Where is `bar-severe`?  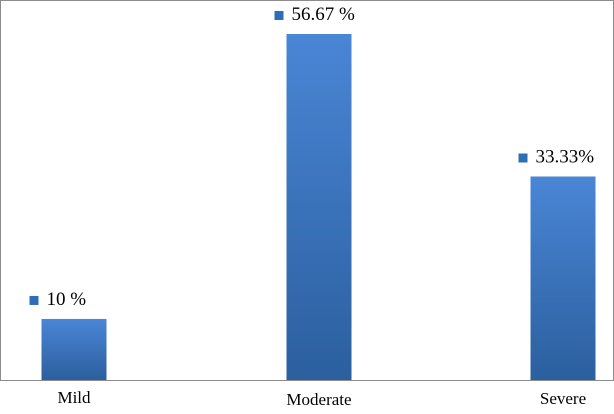
bar-severe is located at coordinates (563, 278).